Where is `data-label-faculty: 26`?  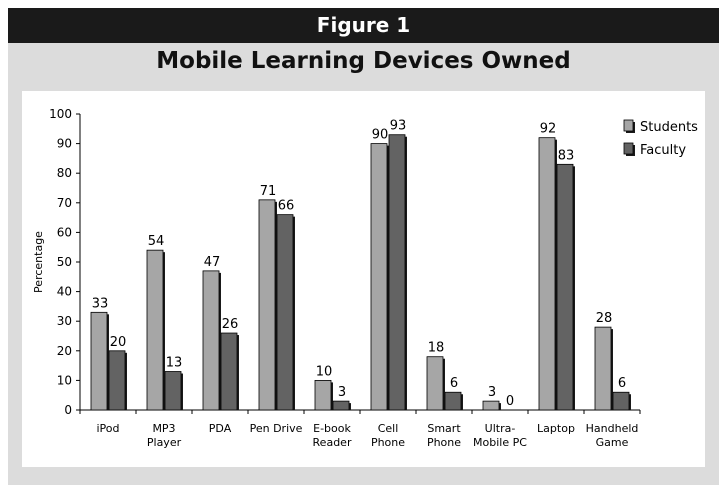
data-label-faculty: 26 is located at coordinates (230, 324).